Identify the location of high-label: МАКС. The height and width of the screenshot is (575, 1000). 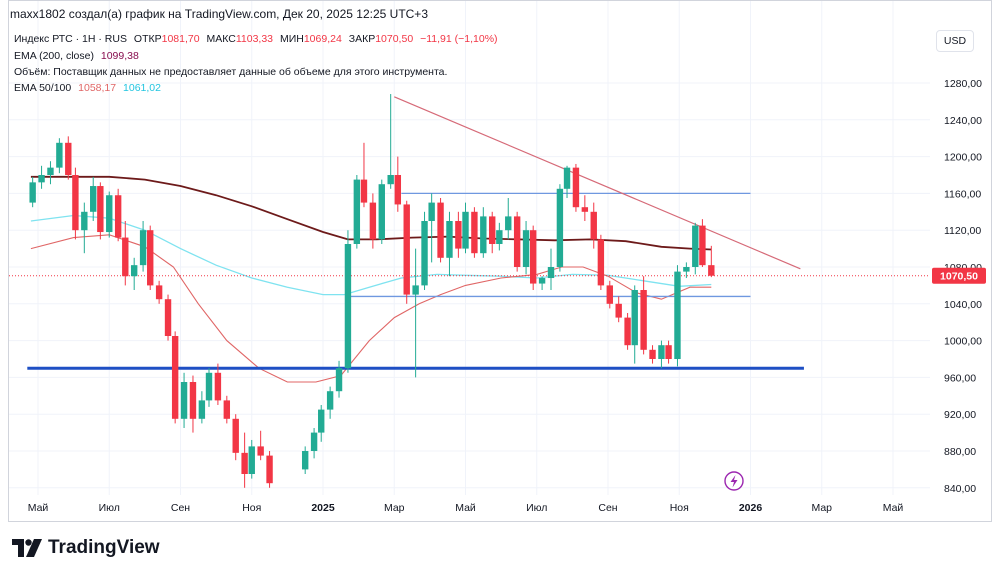
(221, 39).